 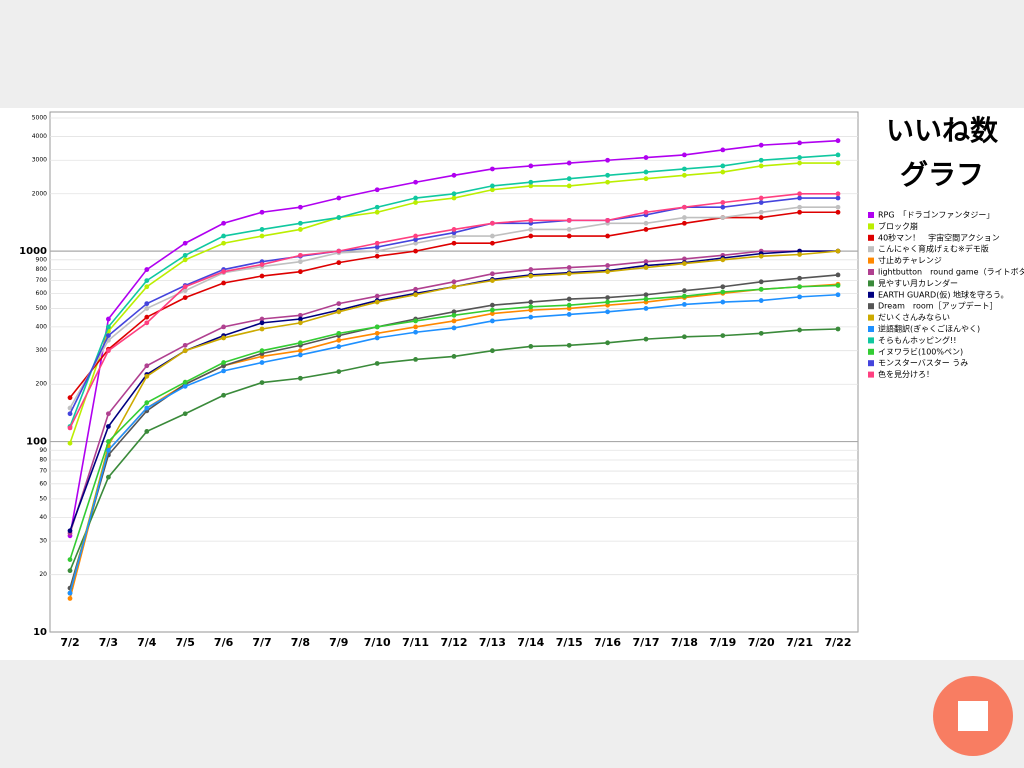 I want to click on chart-title: いいね数, so click(x=942, y=130).